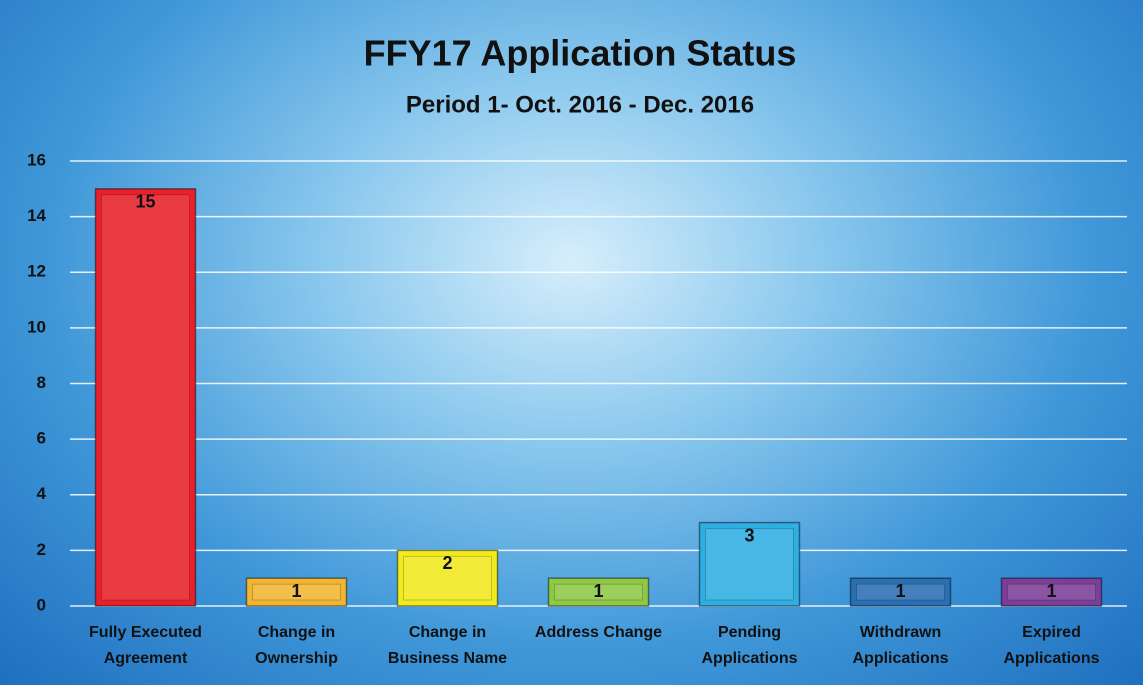 Image resolution: width=1143 pixels, height=685 pixels. I want to click on x-tick-label: Pending Applications, so click(749, 645).